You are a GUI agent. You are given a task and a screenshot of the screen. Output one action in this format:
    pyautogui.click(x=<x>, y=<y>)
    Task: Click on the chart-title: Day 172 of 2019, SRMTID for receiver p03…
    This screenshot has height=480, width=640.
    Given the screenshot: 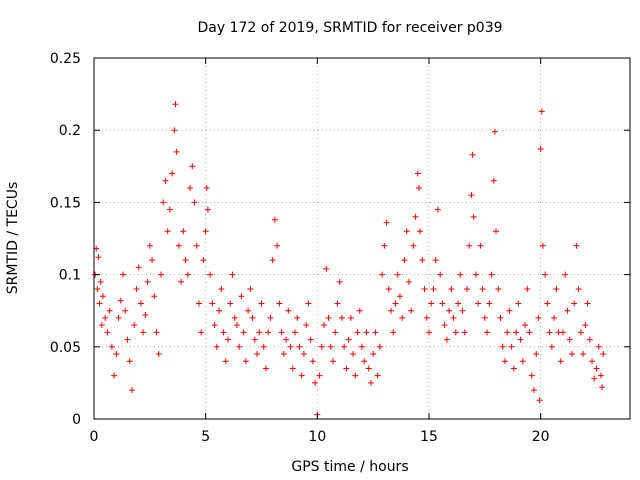 What is the action you would take?
    pyautogui.click(x=349, y=28)
    